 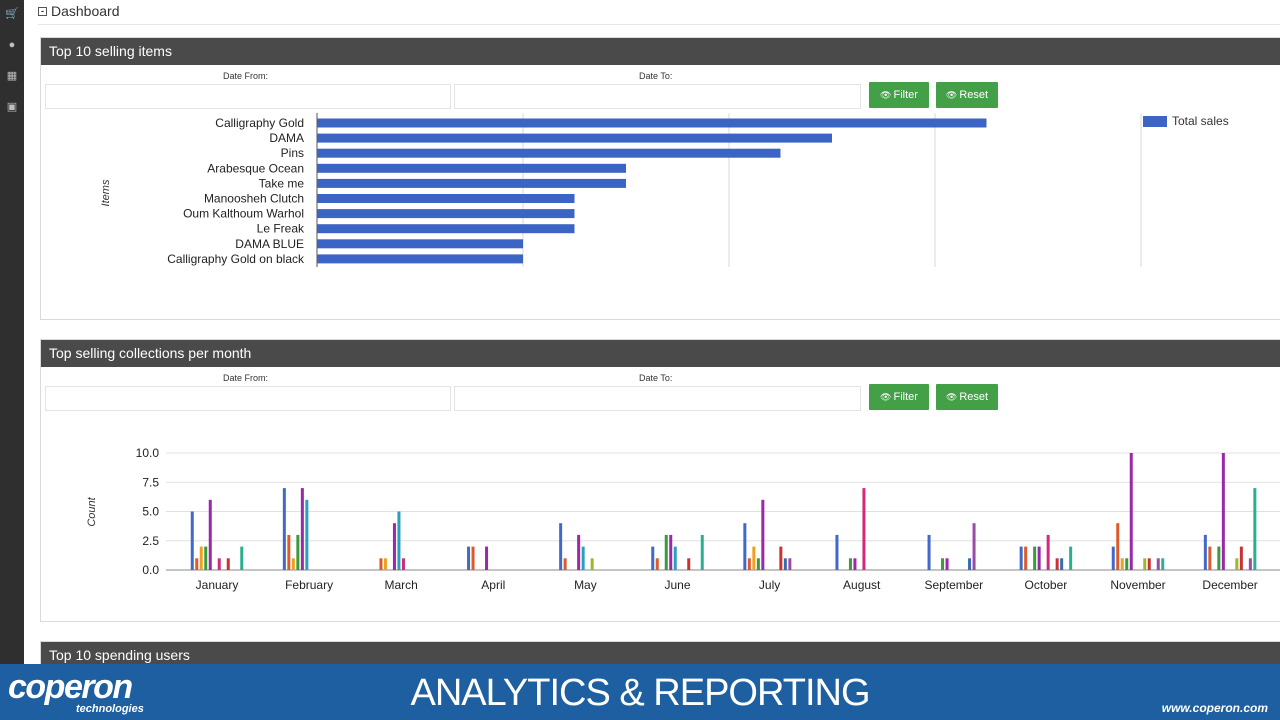 I want to click on coperon-logo: coperon, so click(x=70, y=687).